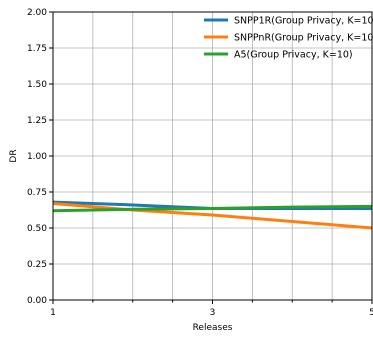 The image size is (373, 341). I want to click on legend-label: A5(Group Privacy, K=10), so click(293, 55).